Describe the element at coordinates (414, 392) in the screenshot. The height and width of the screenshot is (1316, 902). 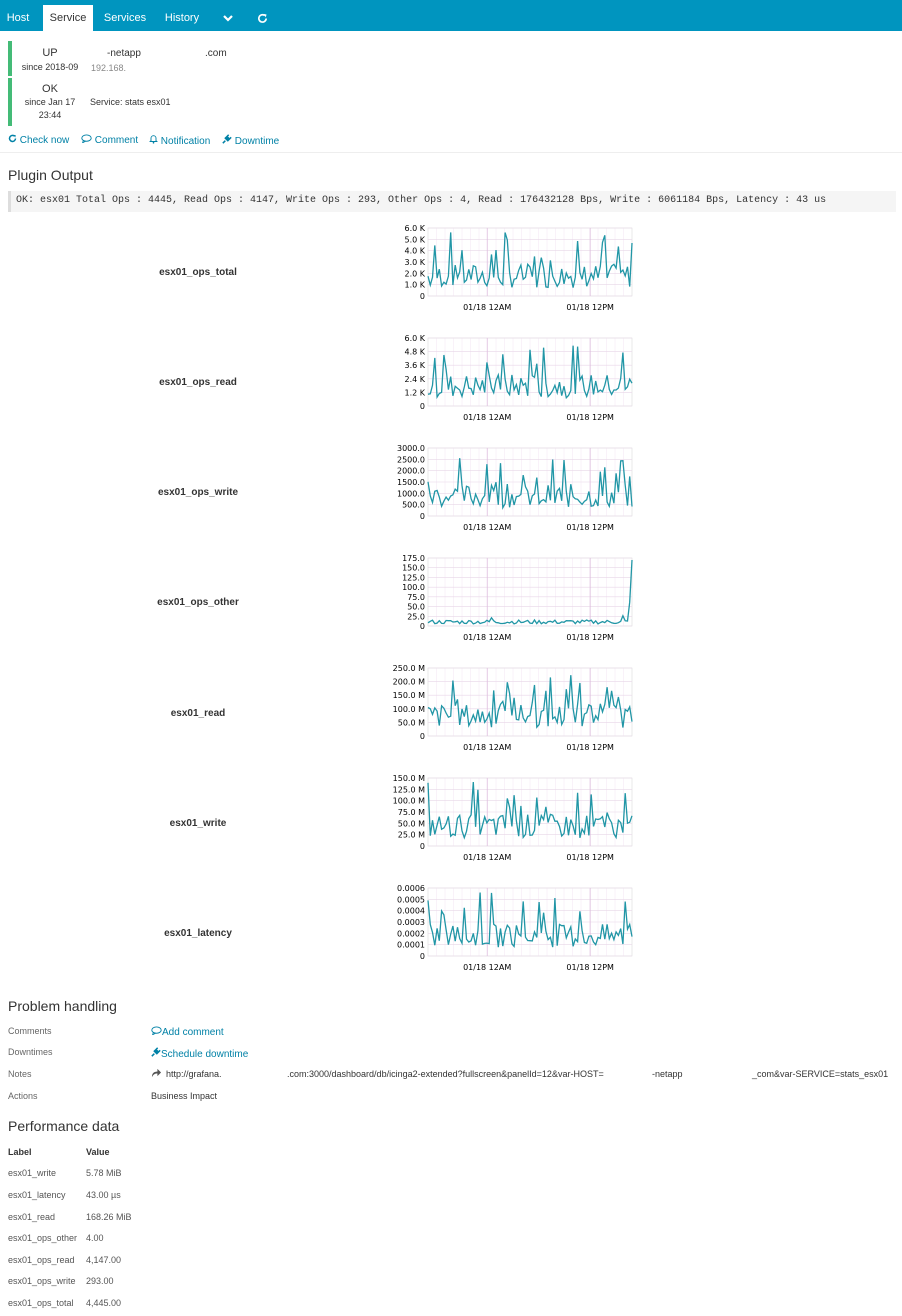
I see `y-tick-label: 1.2 K` at that location.